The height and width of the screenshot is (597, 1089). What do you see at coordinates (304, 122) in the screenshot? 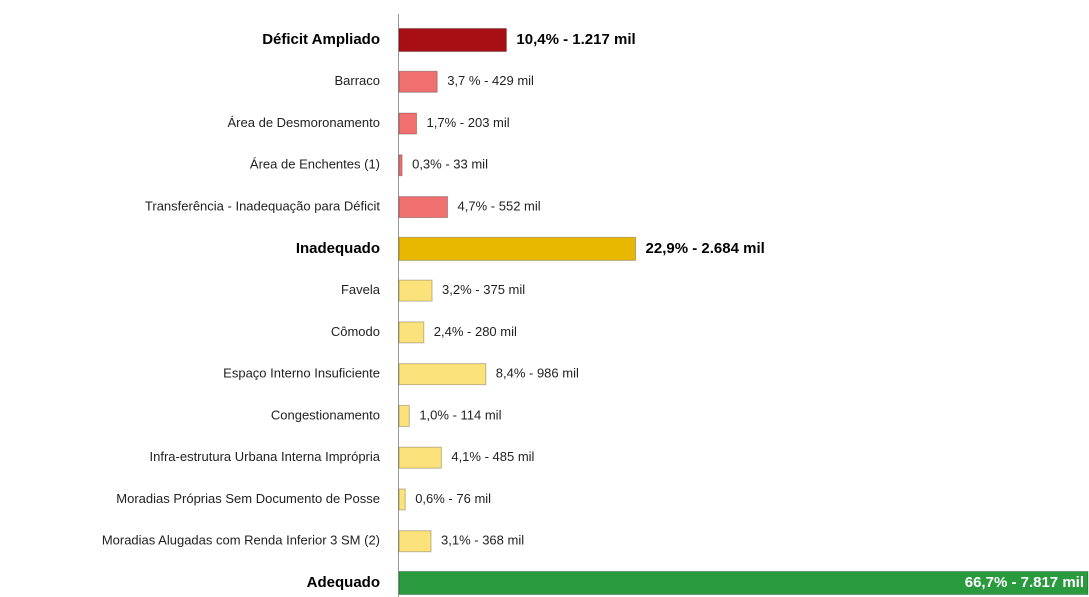
I see `category-label: Área de Desmoronamento` at bounding box center [304, 122].